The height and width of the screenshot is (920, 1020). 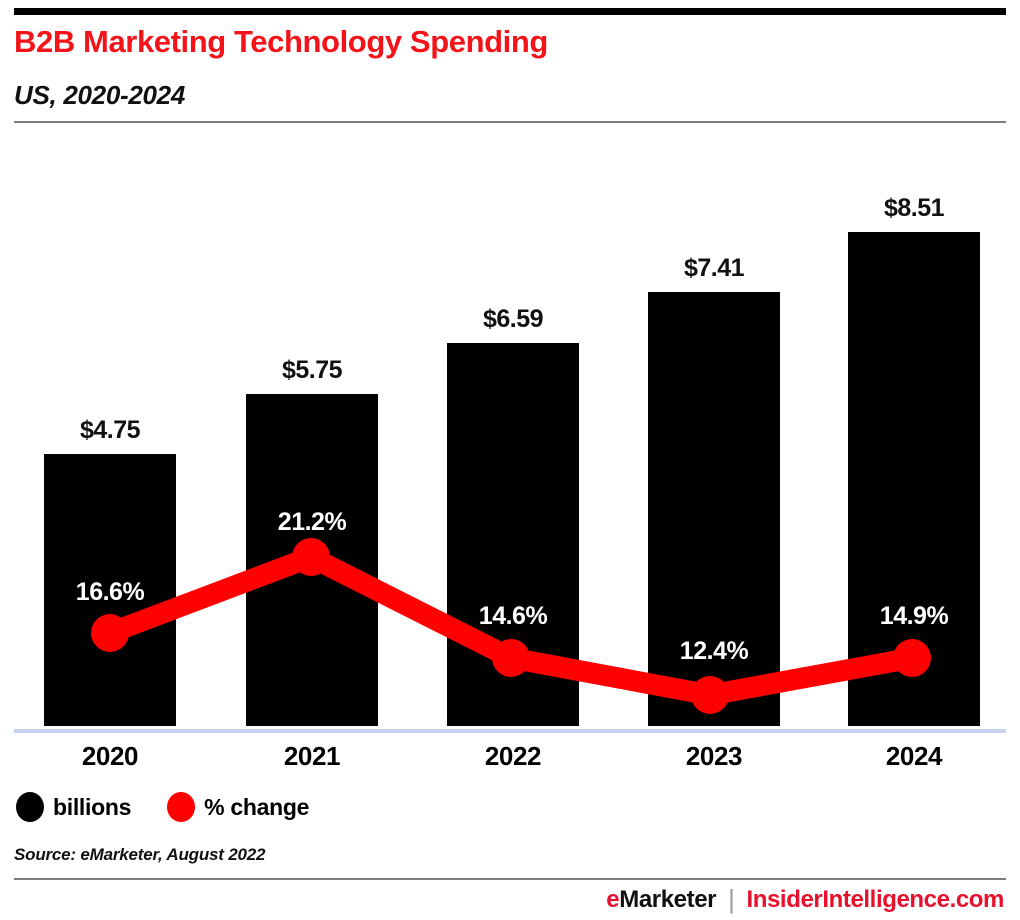 What do you see at coordinates (110, 756) in the screenshot?
I see `x-tick-2020: 2020` at bounding box center [110, 756].